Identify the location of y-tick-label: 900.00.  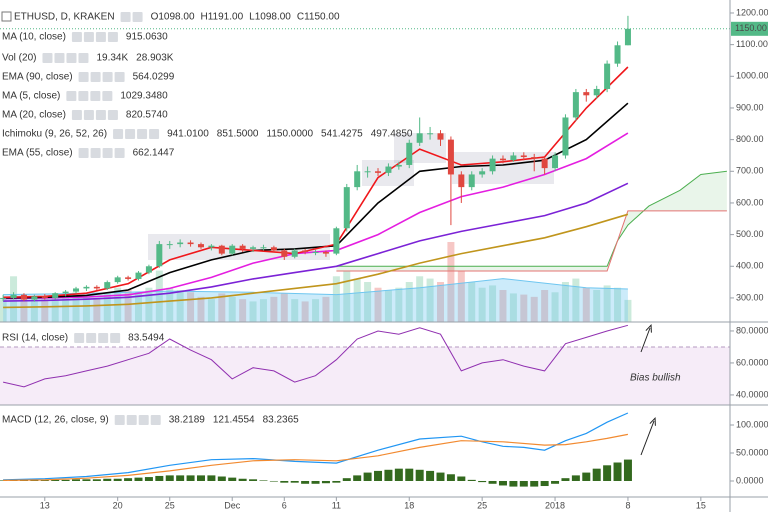
(750, 107).